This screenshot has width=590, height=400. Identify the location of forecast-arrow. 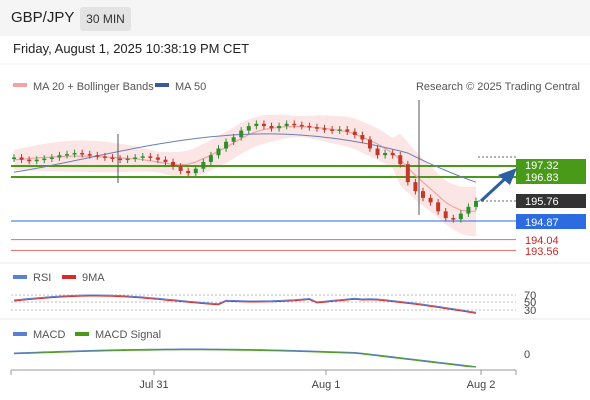
(498, 185).